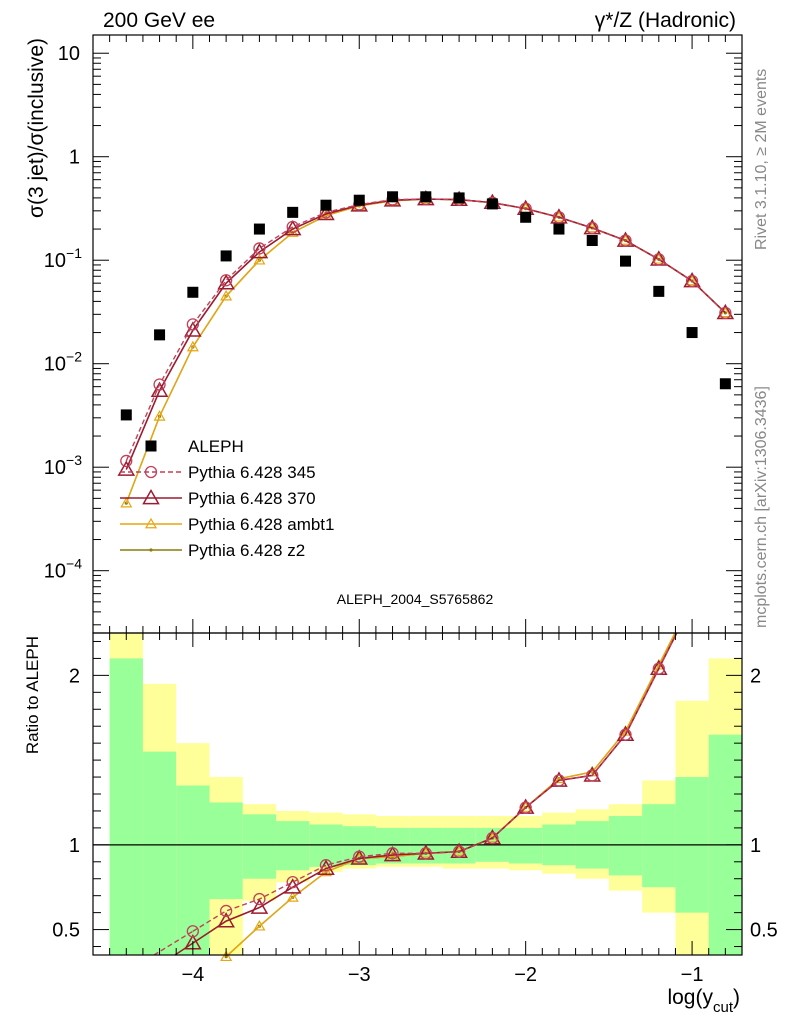 Image resolution: width=786 pixels, height=1024 pixels. I want to click on rivet-label: Rivet 3.1.10, ≥ 2M events, so click(761, 159).